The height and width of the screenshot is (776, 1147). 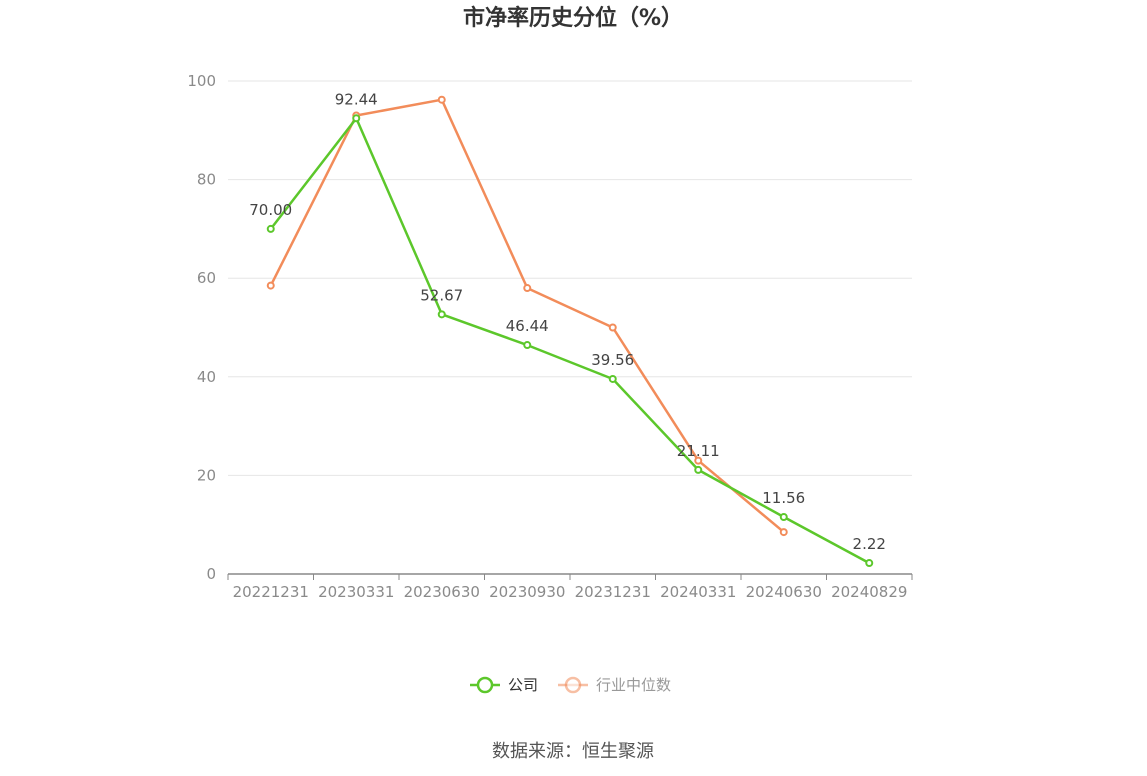 What do you see at coordinates (206, 377) in the screenshot?
I see `y-tick-label: 40` at bounding box center [206, 377].